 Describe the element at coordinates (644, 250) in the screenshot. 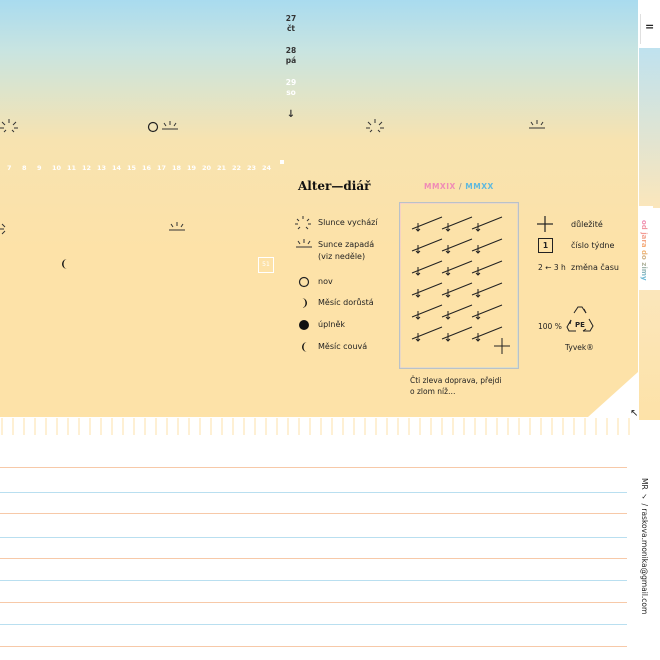

I see `season-tab-label: od jara do zimy` at that location.